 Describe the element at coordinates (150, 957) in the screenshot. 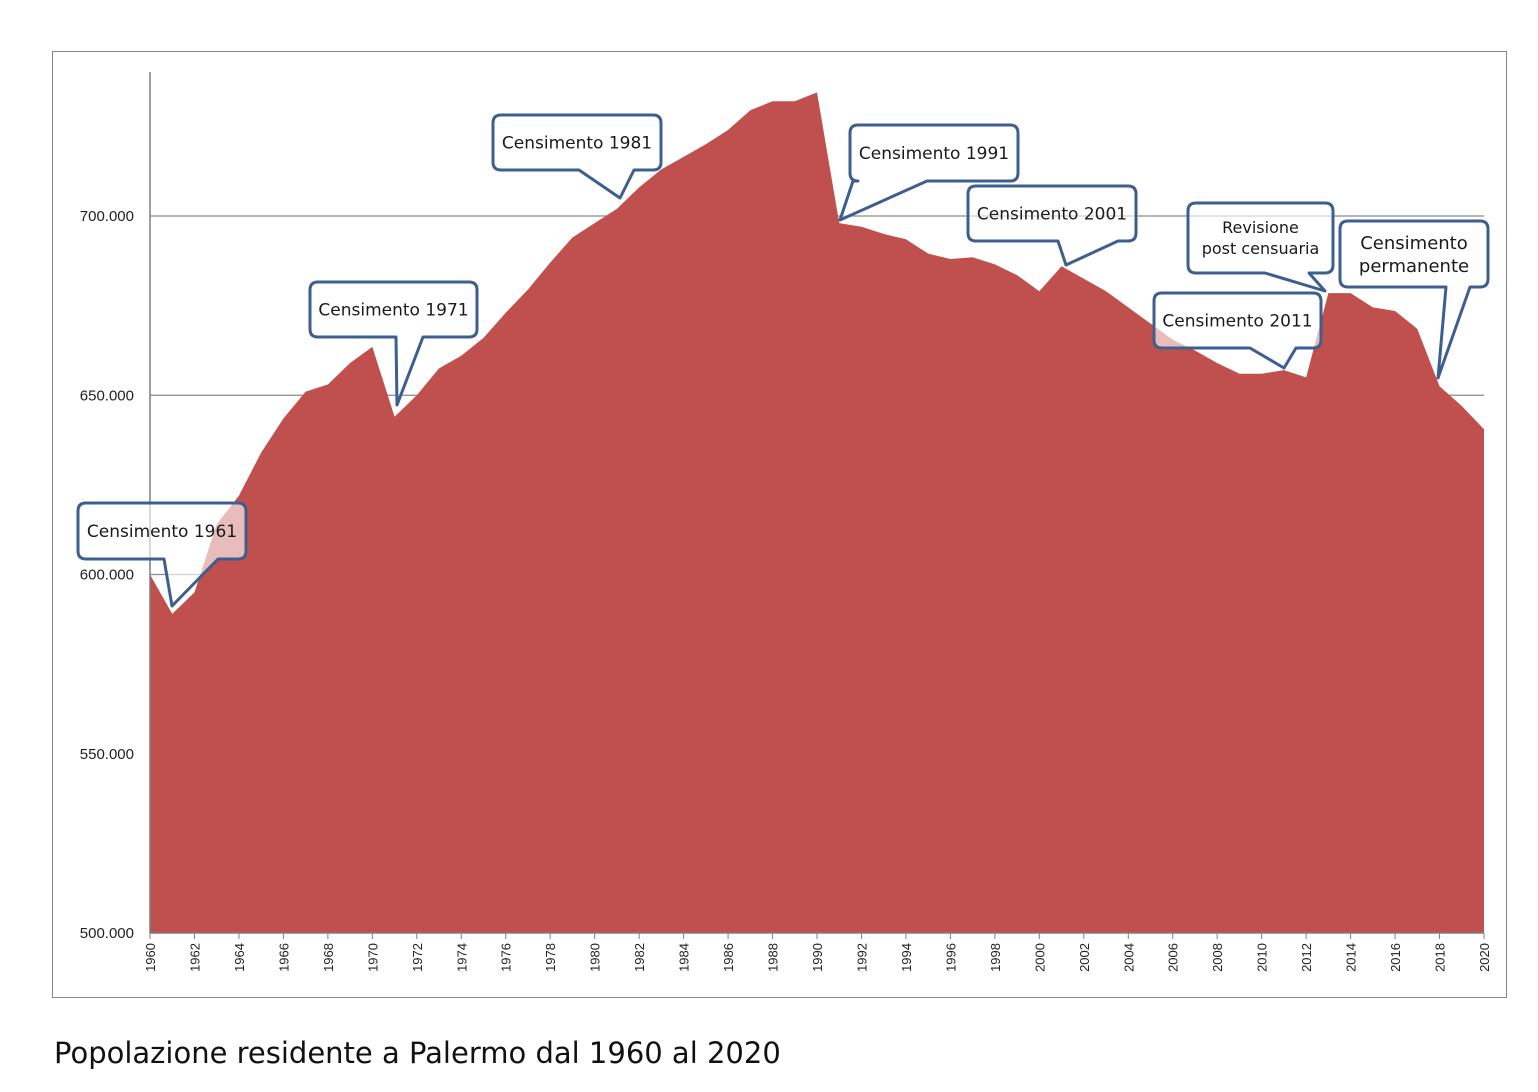

I see `x-tick-label: 1960` at that location.